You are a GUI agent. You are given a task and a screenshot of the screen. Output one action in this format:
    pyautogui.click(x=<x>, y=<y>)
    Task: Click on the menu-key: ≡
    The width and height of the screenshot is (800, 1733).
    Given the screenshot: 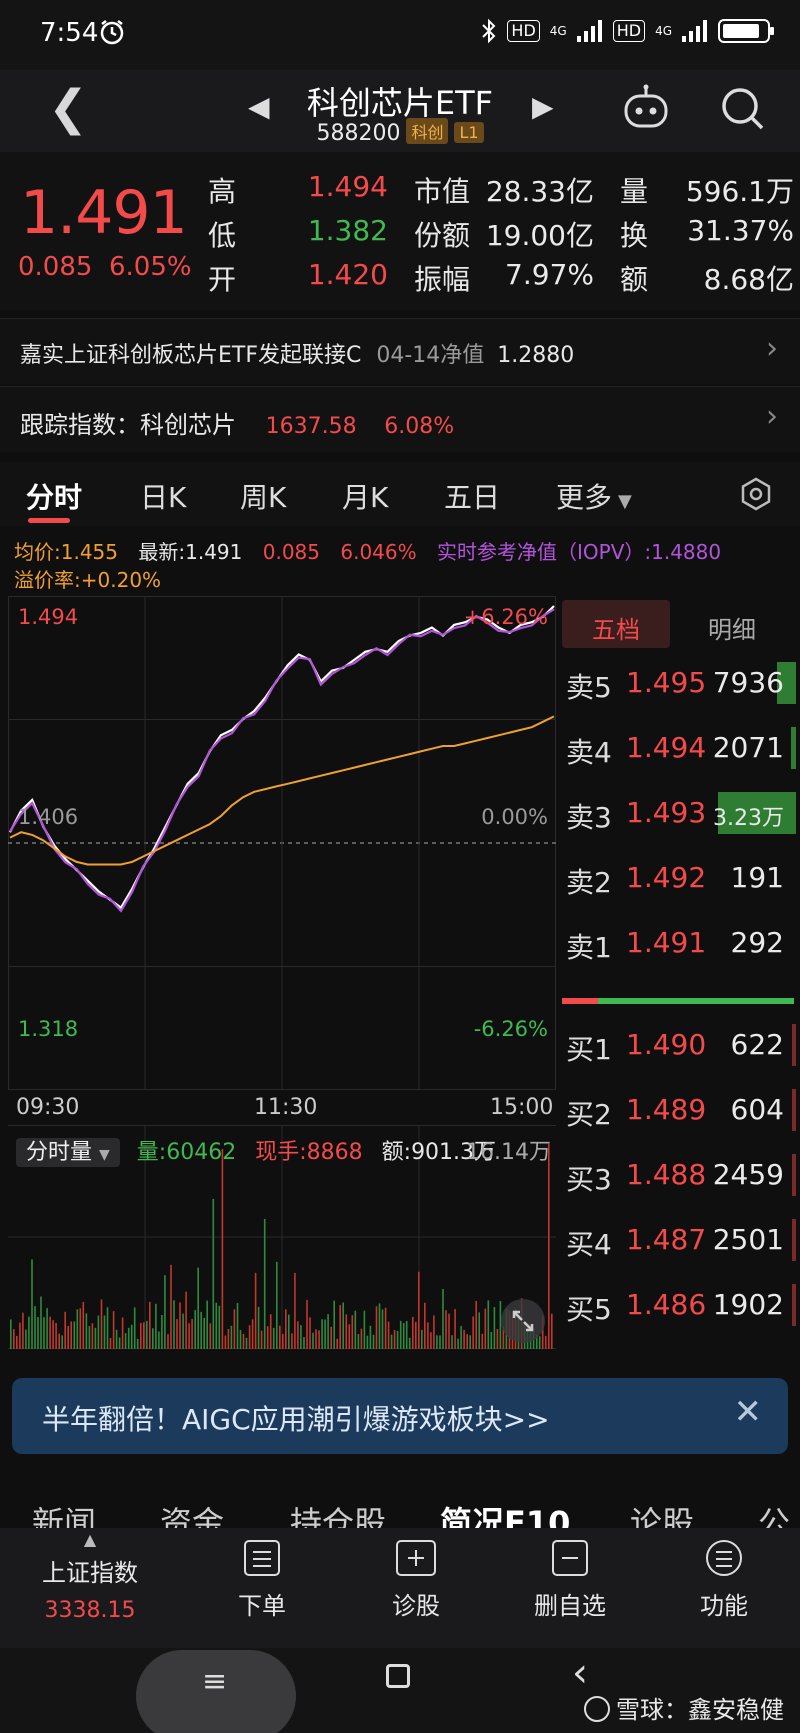 What is the action you would take?
    pyautogui.click(x=216, y=1691)
    